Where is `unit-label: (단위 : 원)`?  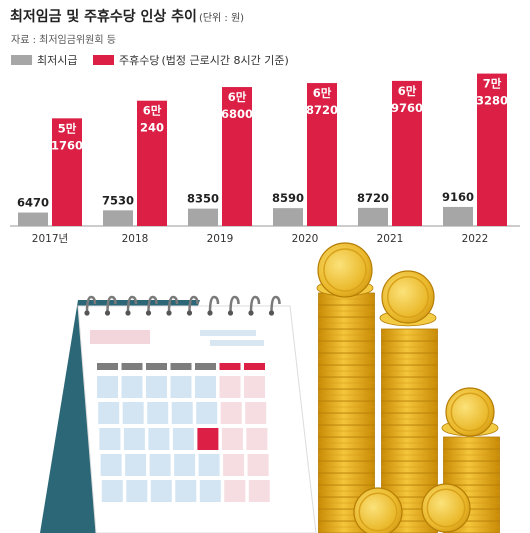 unit-label: (단위 : 원) is located at coordinates (221, 18).